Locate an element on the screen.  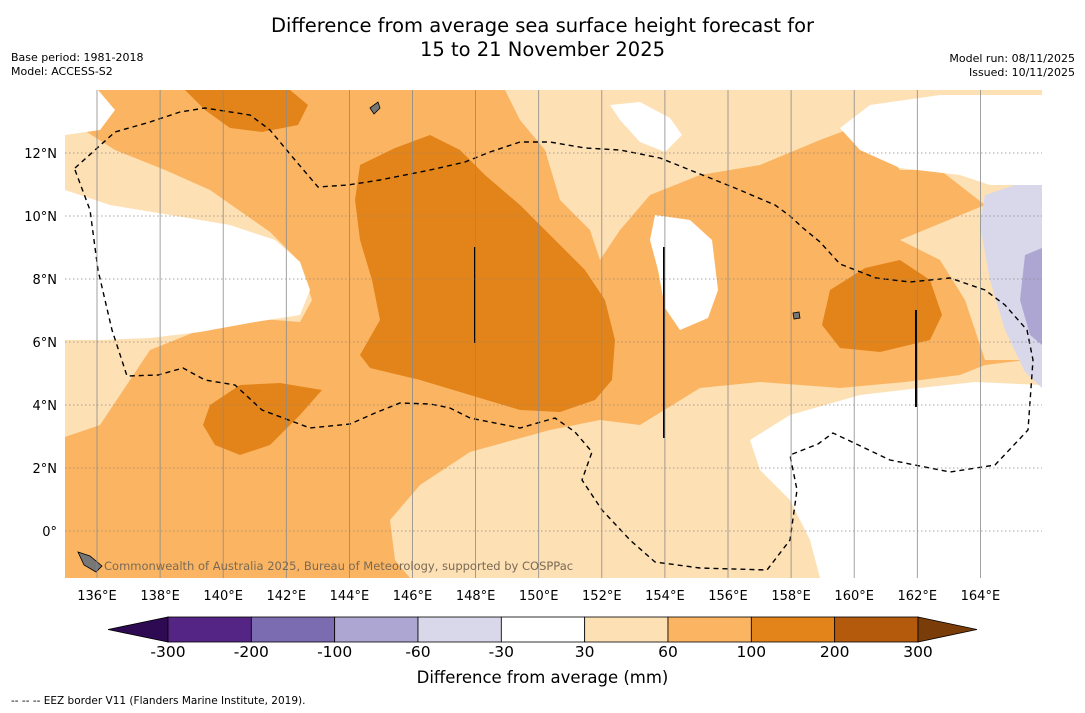
band-near-zero-southeast is located at coordinates (896, 480).